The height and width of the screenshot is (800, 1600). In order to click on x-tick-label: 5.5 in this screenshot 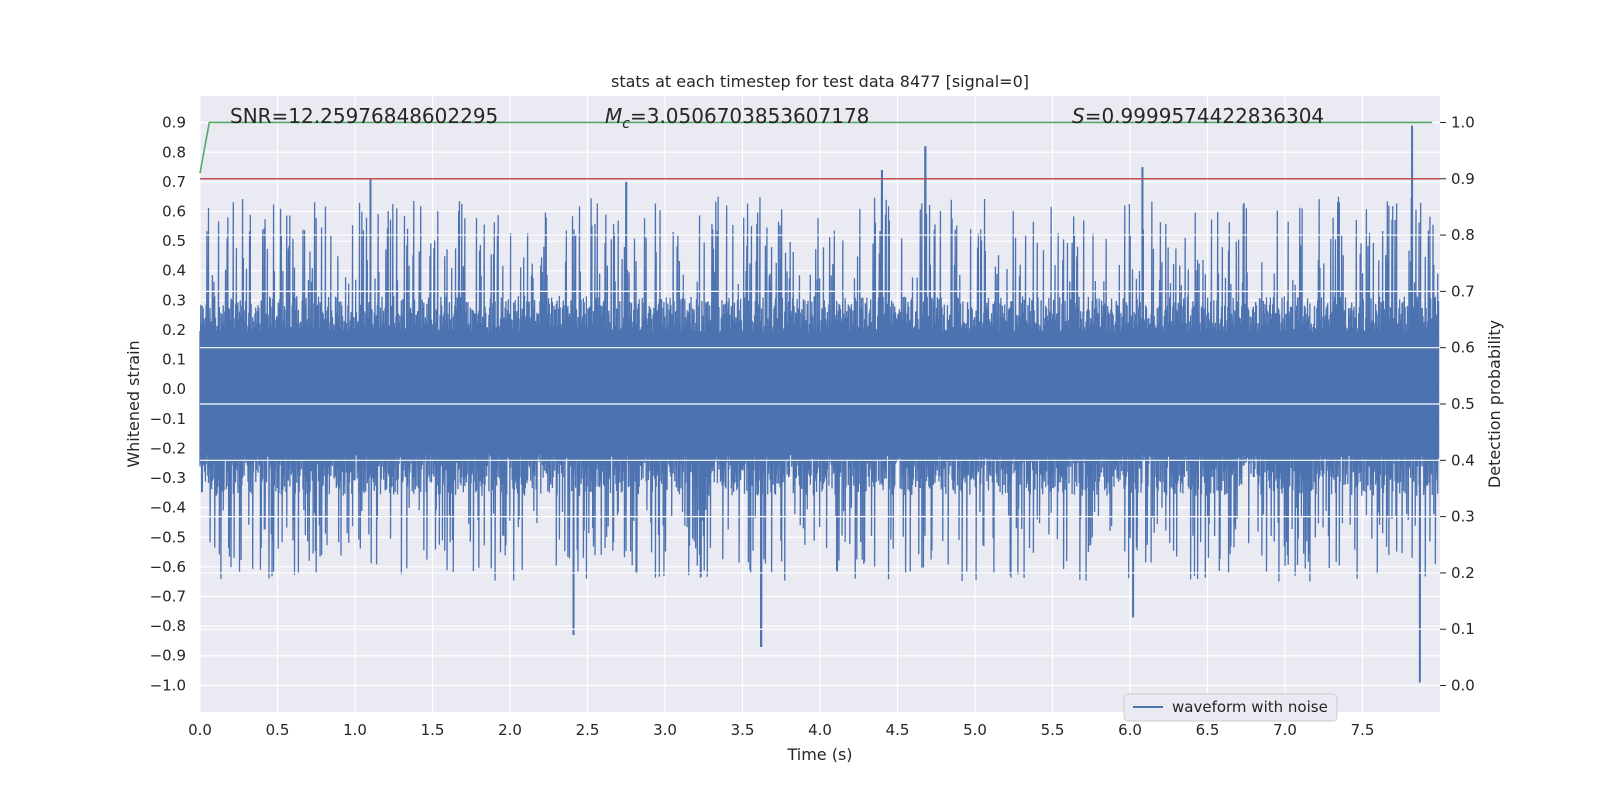, I will do `click(1053, 730)`.